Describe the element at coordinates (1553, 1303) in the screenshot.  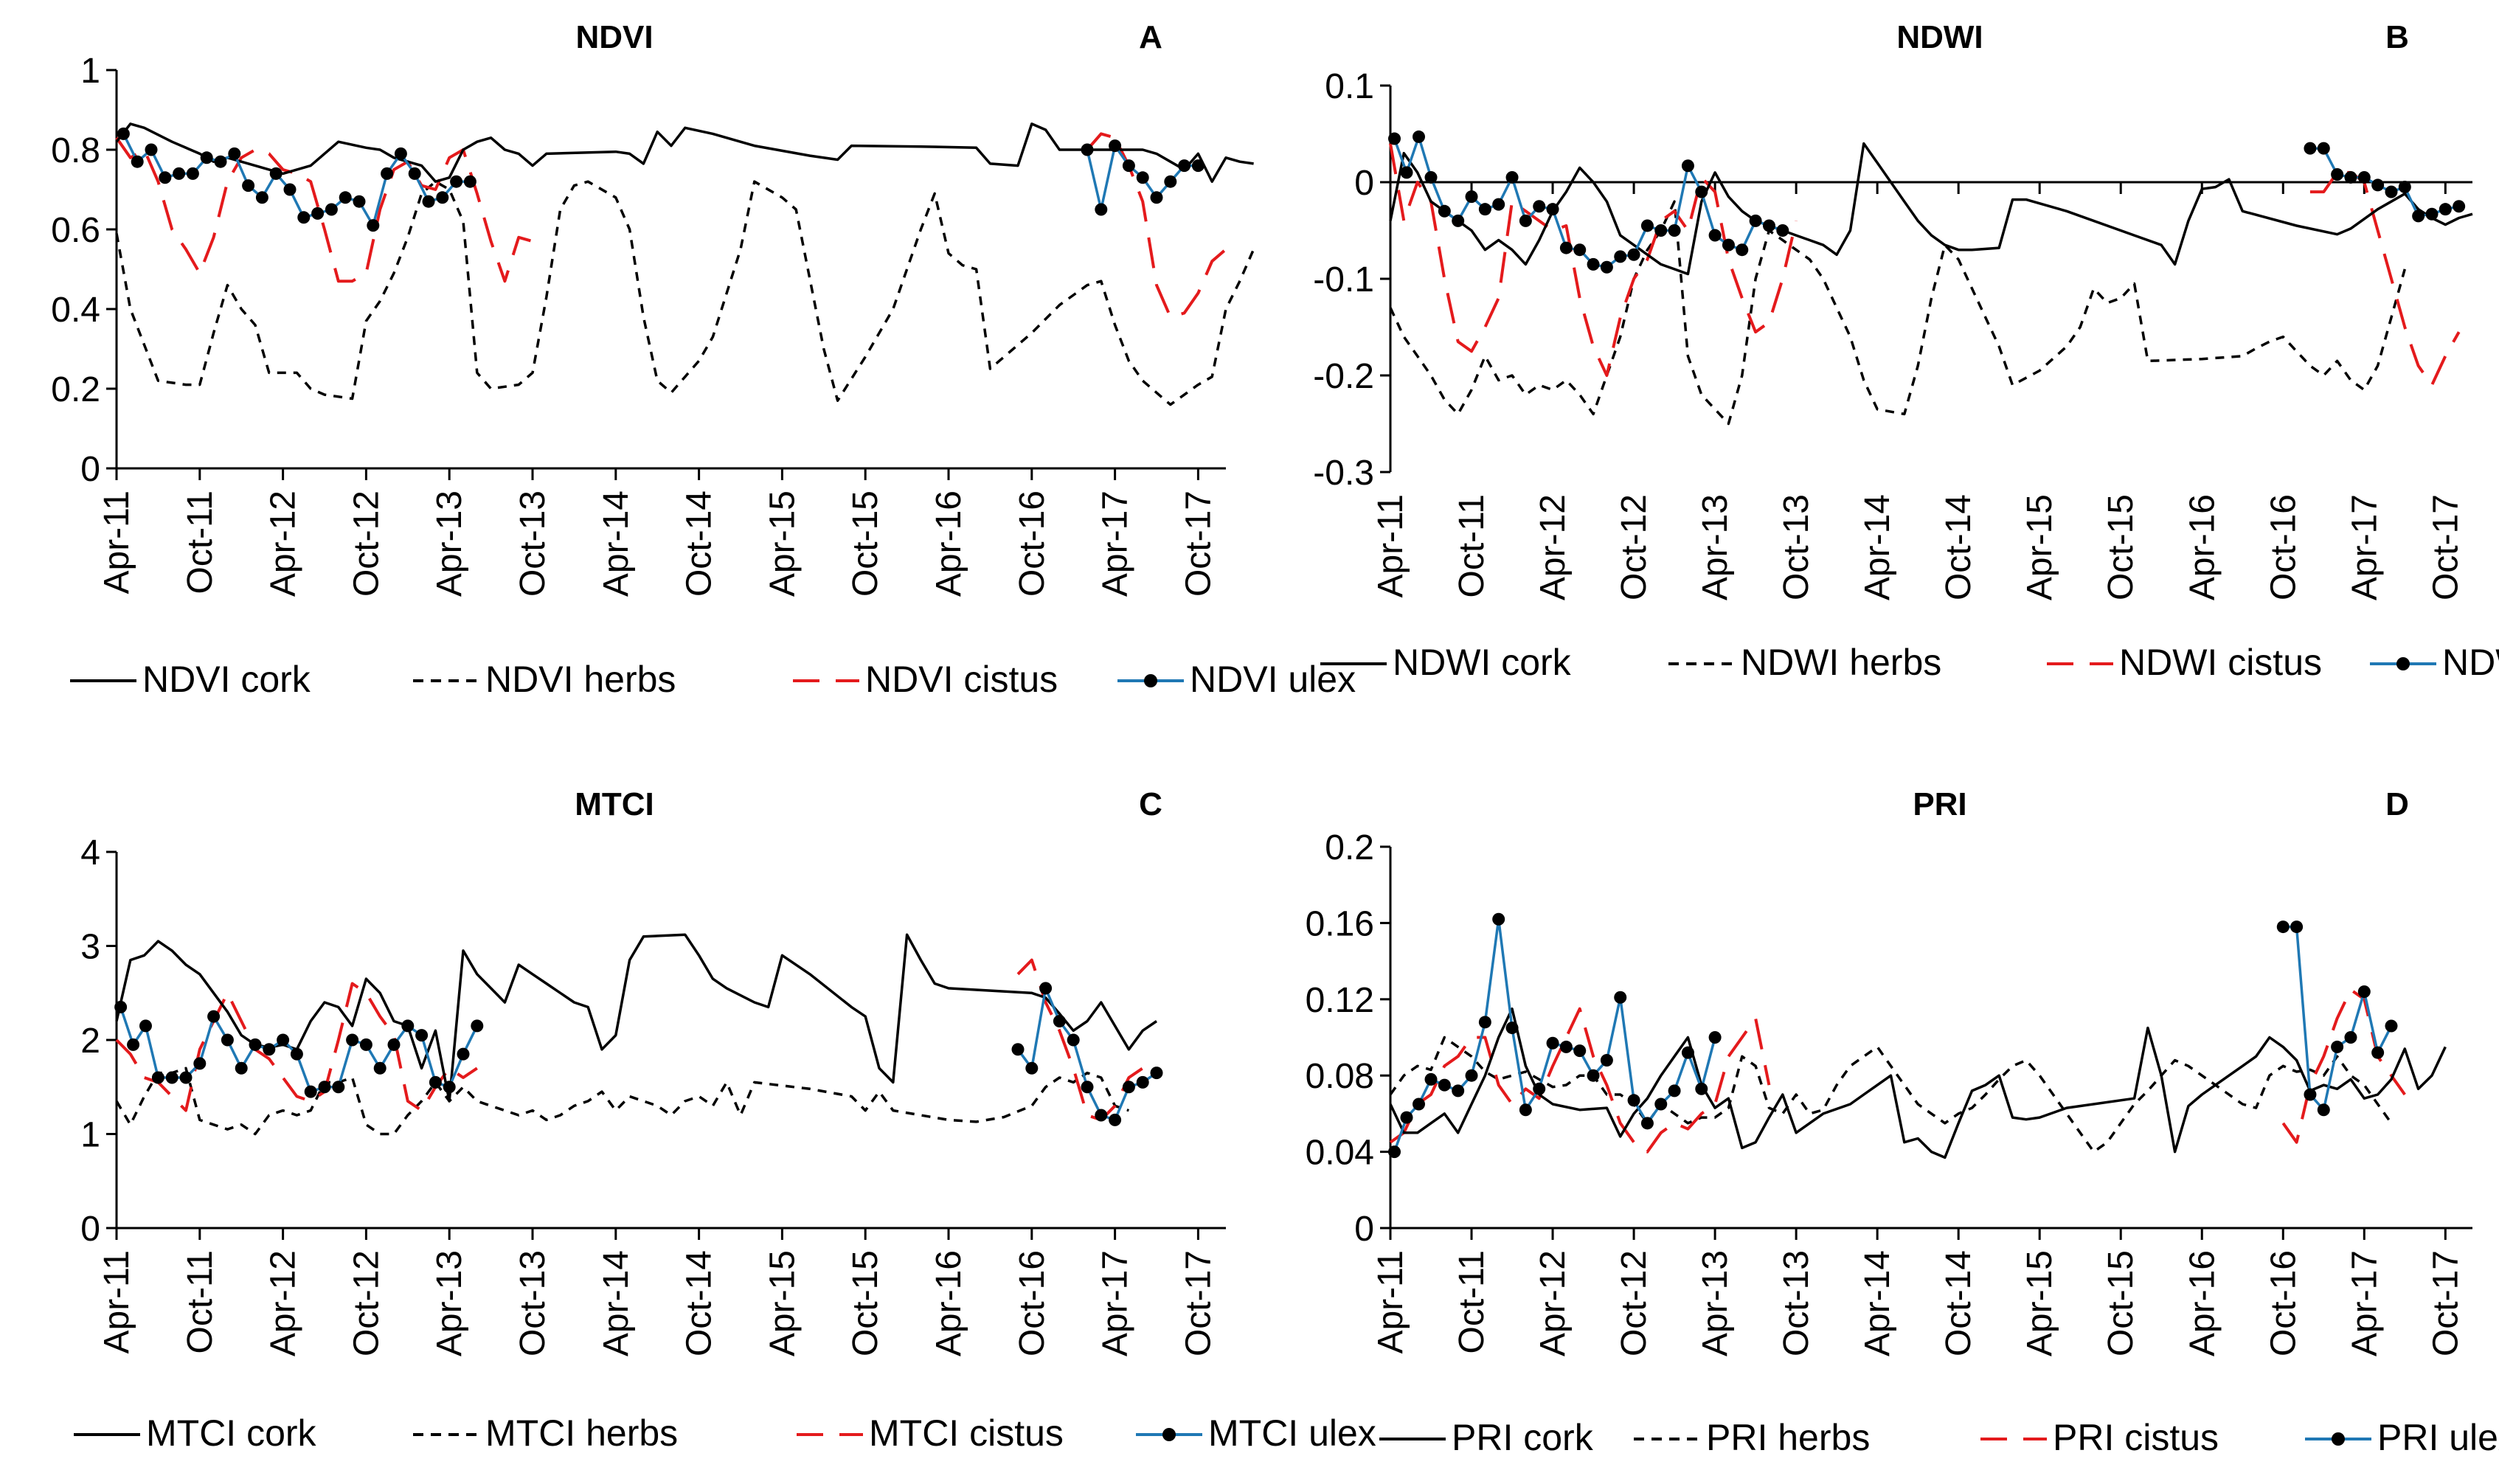
I see `x-tick-label: Apr-12` at that location.